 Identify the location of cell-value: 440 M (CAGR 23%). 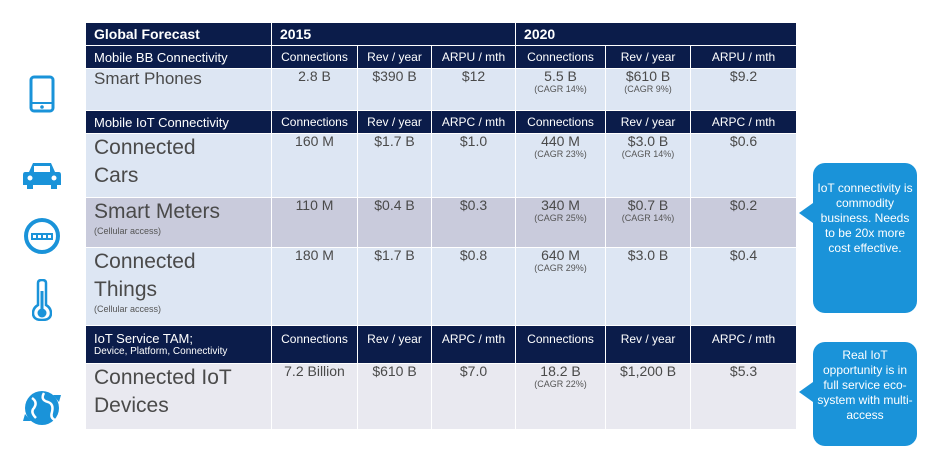
(561, 165).